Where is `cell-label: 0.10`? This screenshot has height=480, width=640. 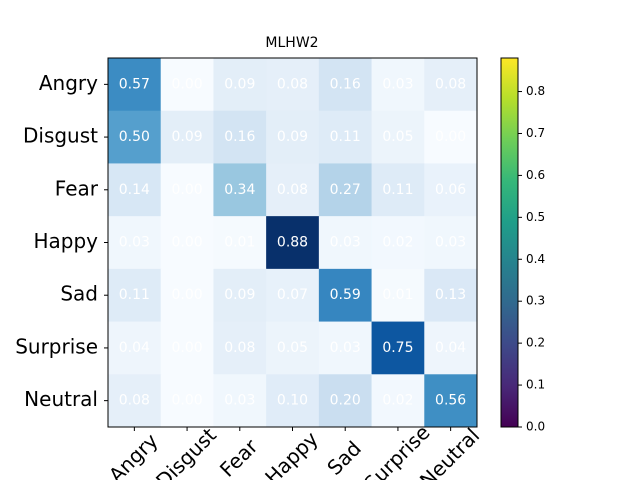 cell-label: 0.10 is located at coordinates (292, 401).